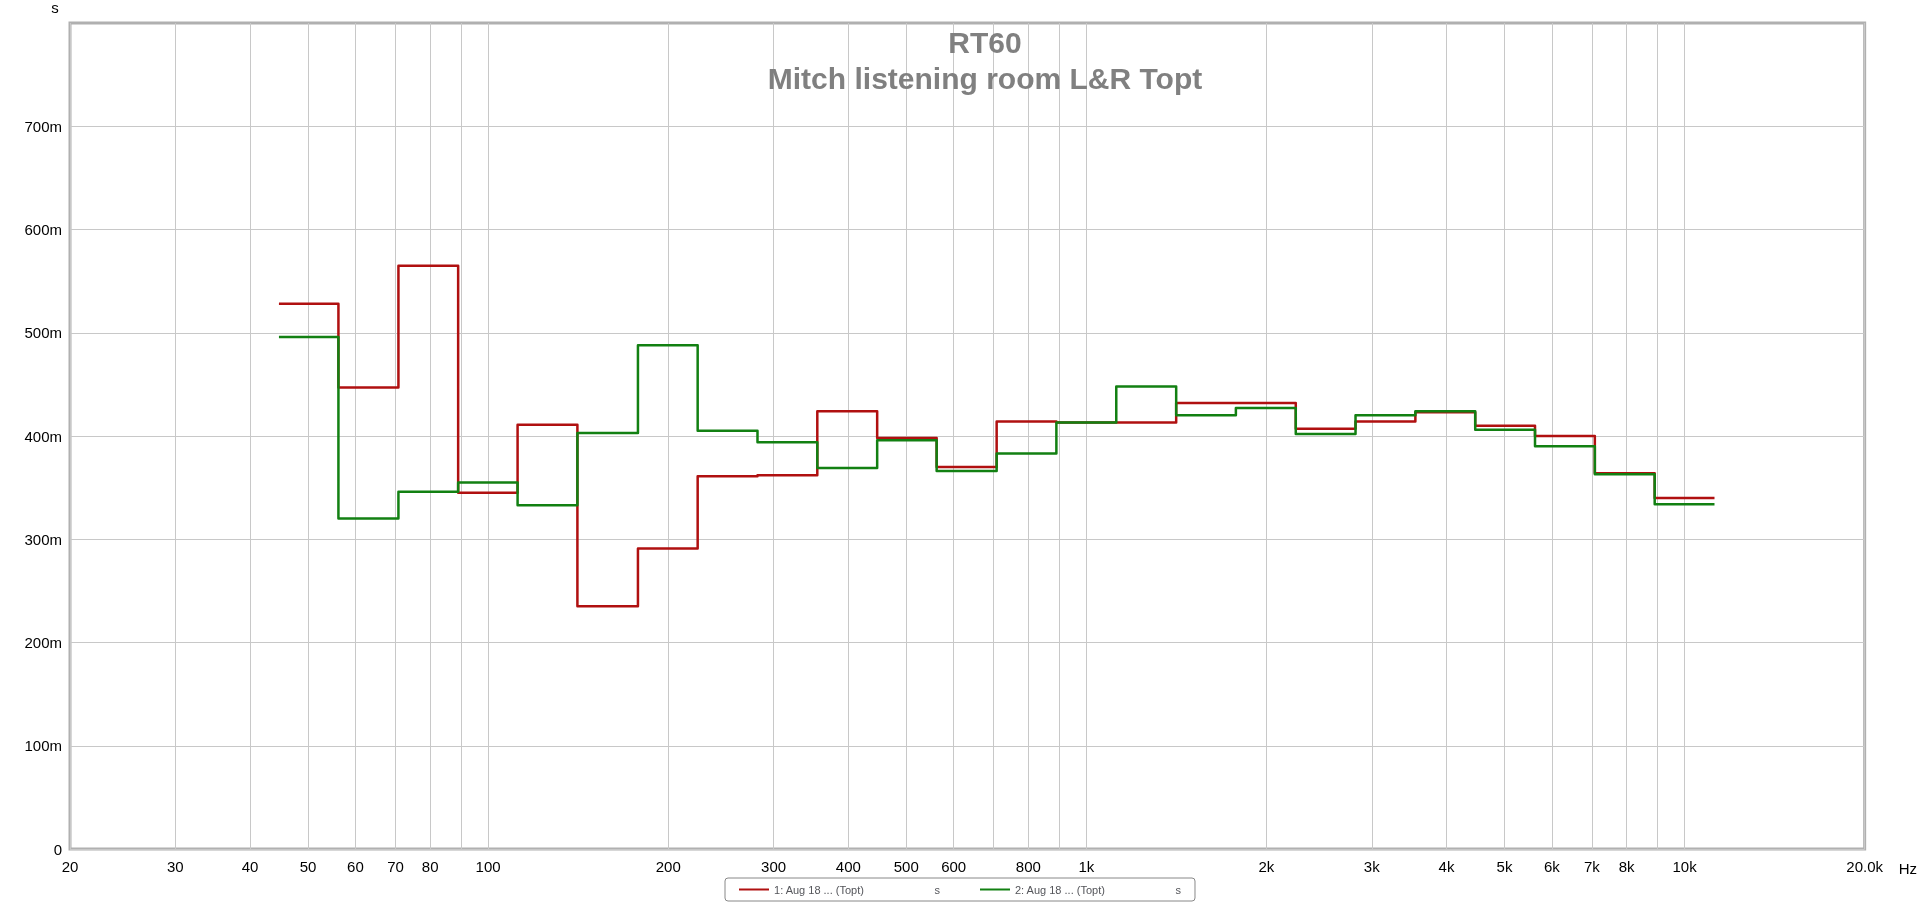  What do you see at coordinates (1086, 866) in the screenshot?
I see `x-tick-label: 1k` at bounding box center [1086, 866].